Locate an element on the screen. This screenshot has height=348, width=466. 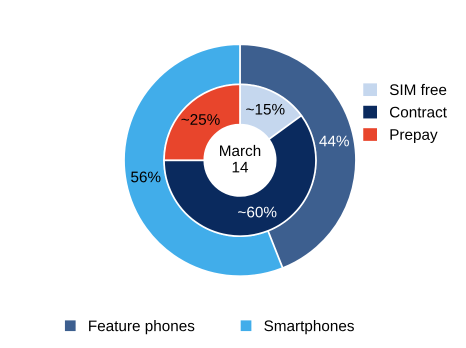
legend-label: Contract is located at coordinates (418, 112).